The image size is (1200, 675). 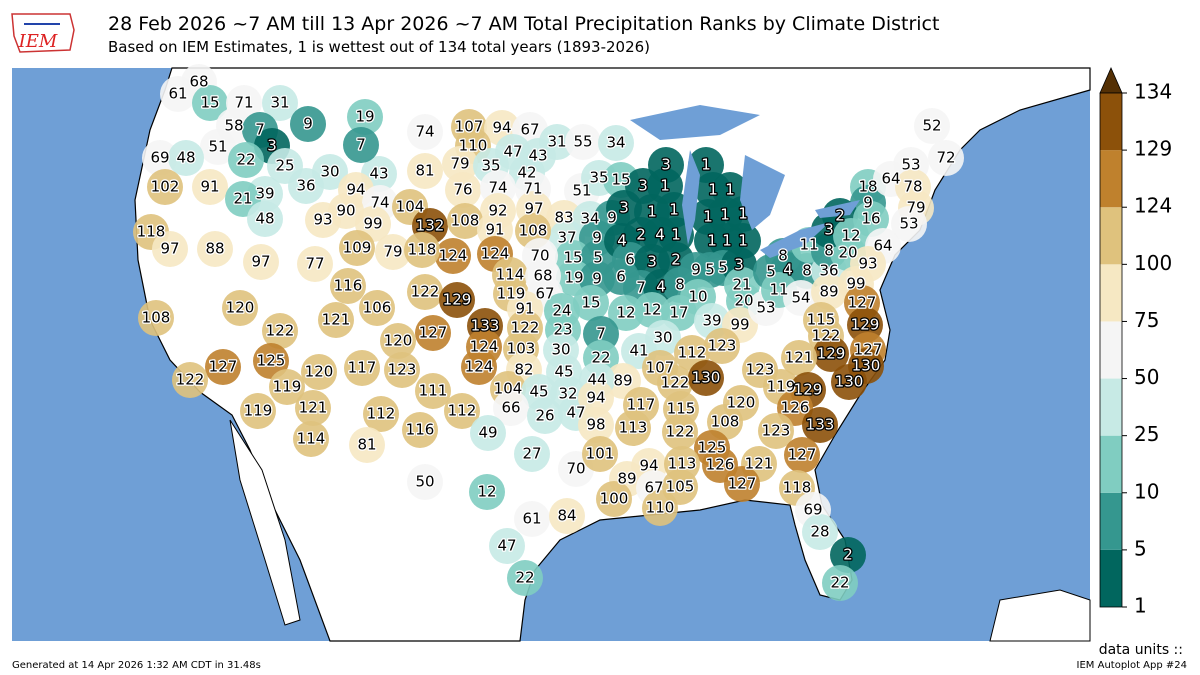 I want to click on district-rank: 10, so click(x=697, y=297).